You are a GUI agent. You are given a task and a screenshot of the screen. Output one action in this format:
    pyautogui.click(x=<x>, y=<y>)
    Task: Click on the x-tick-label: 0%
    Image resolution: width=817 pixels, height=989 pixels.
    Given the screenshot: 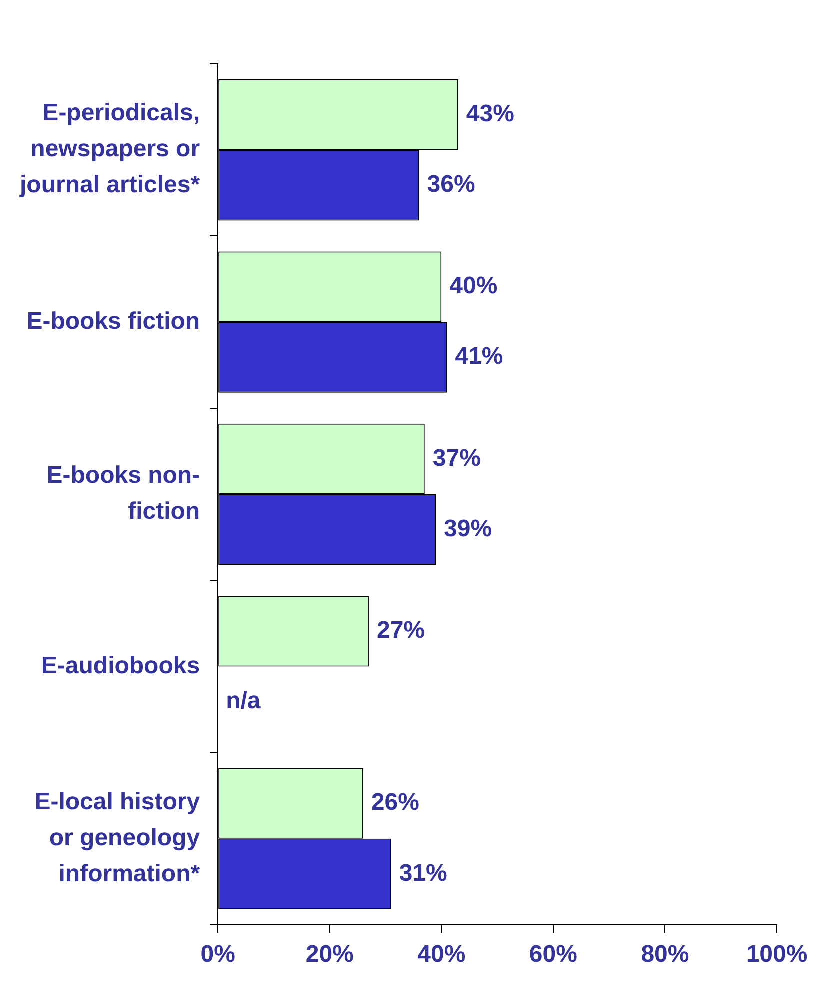 What is the action you would take?
    pyautogui.click(x=218, y=954)
    